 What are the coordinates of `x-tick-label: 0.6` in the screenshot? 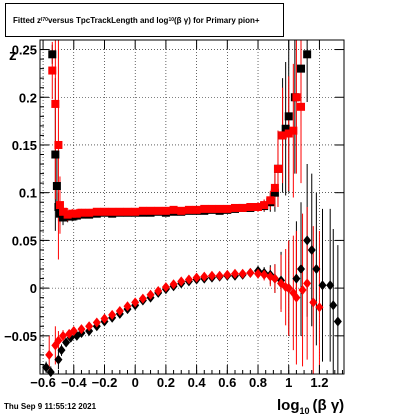 It's located at (227, 382).